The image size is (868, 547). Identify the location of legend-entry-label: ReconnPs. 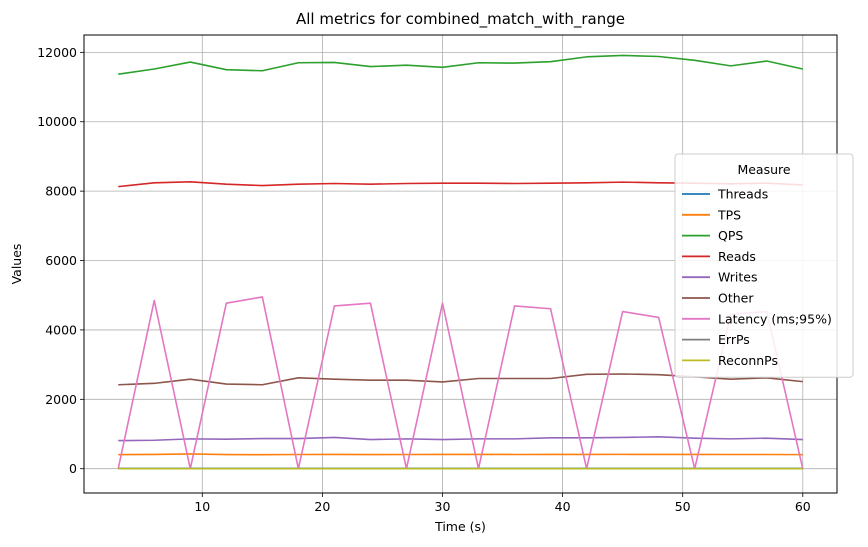
(748, 360).